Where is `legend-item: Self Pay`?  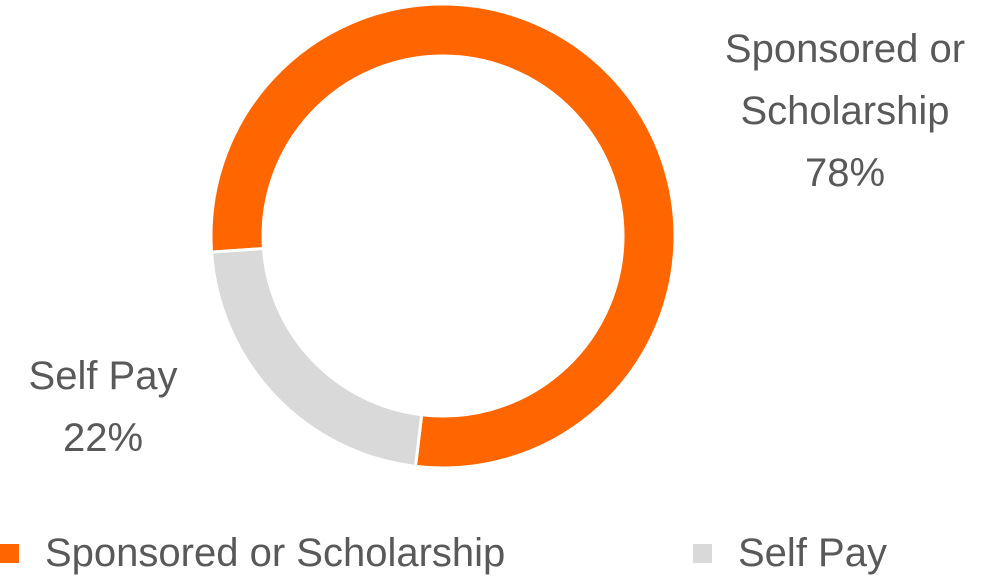
legend-item: Self Pay is located at coordinates (790, 553).